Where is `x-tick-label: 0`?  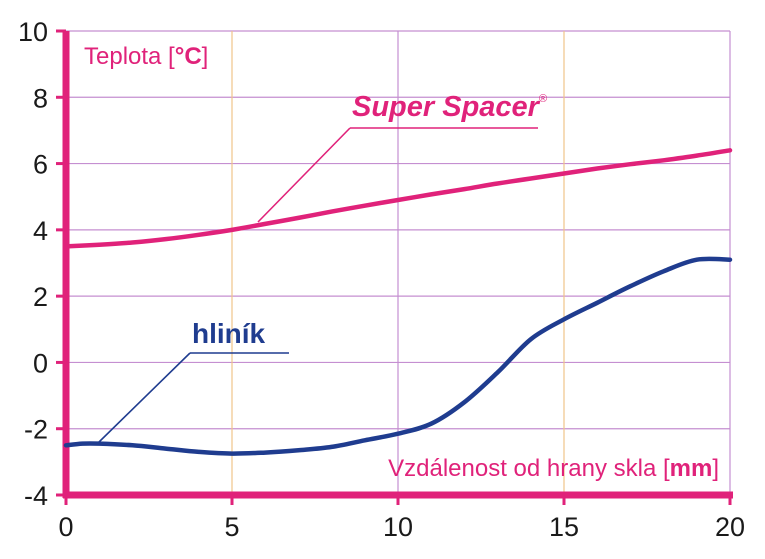
x-tick-label: 0 is located at coordinates (65, 527).